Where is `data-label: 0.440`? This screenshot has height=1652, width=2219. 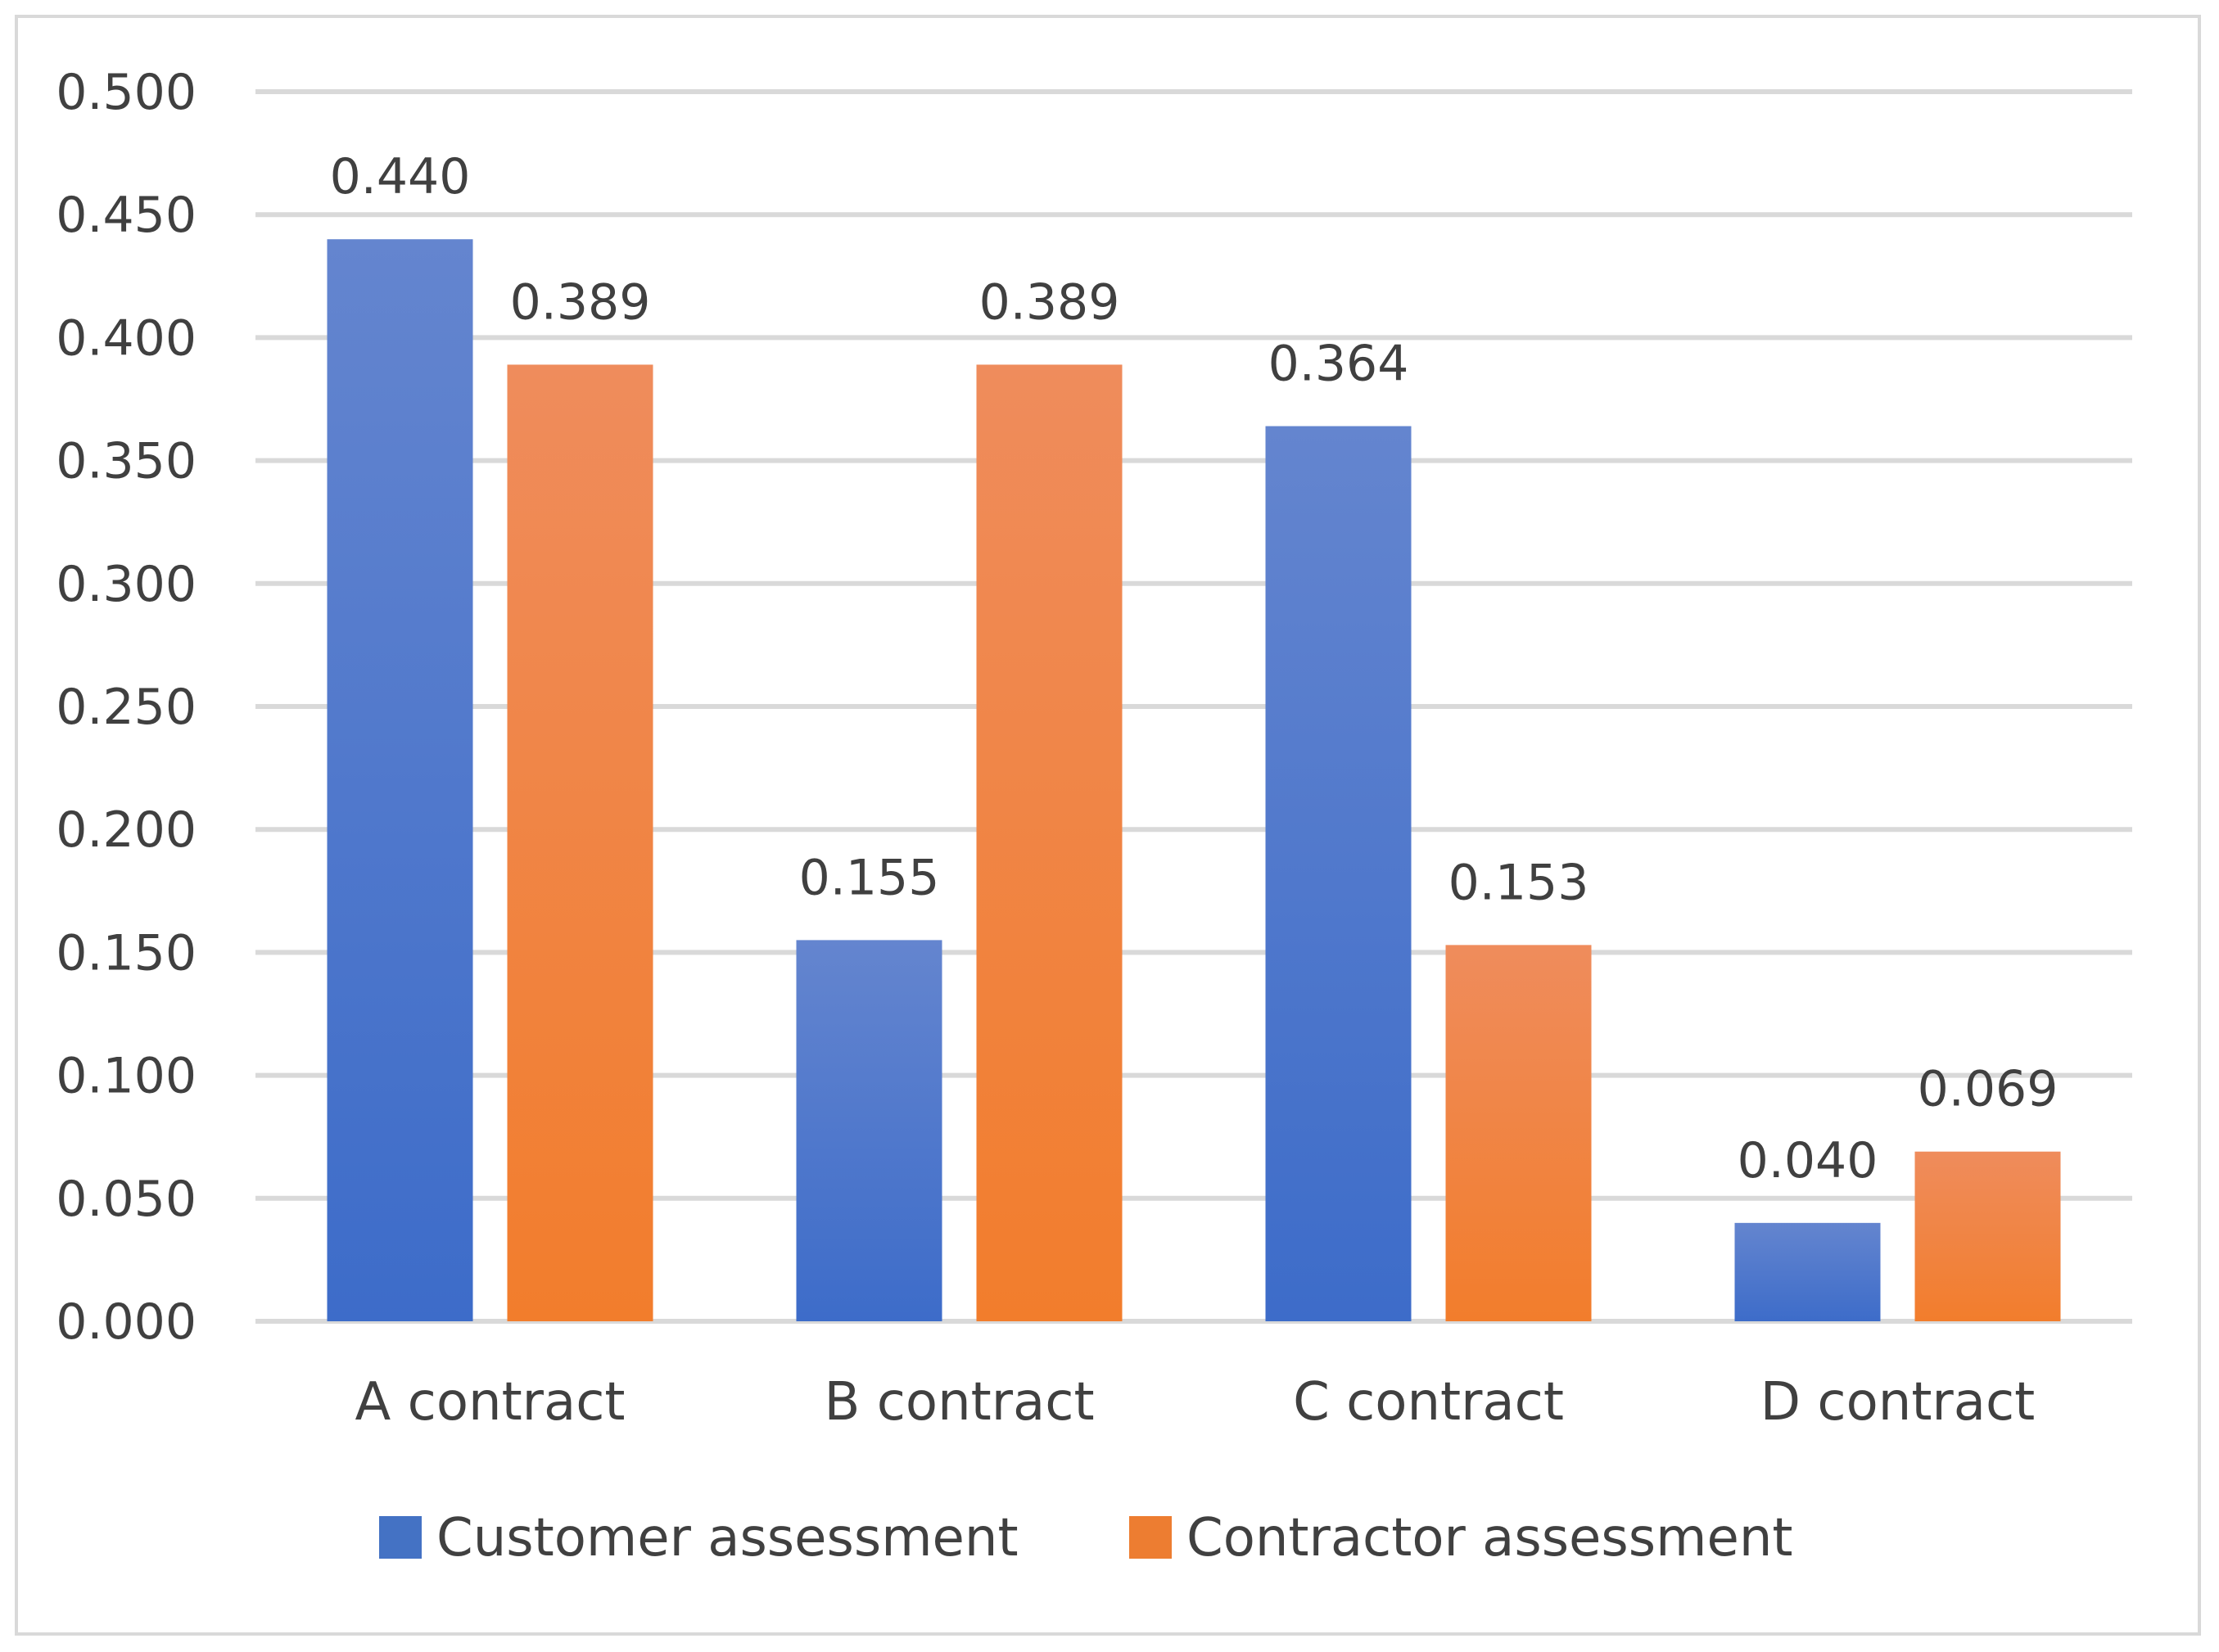 data-label: 0.440 is located at coordinates (400, 176).